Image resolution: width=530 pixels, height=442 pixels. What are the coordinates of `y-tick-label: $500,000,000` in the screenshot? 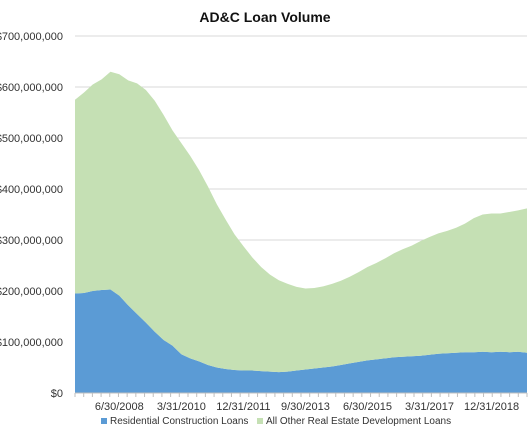 It's located at (31, 139).